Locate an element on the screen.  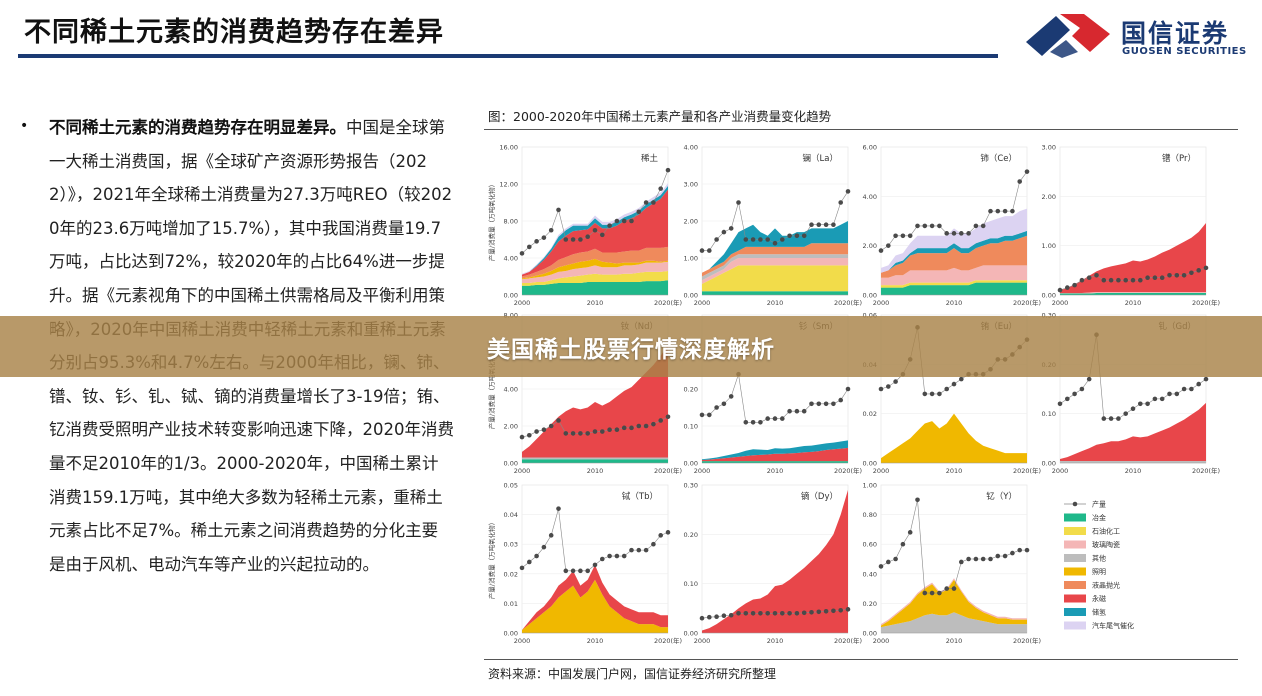
chart-2-xtick: 2020(年) is located at coordinates (1027, 302).